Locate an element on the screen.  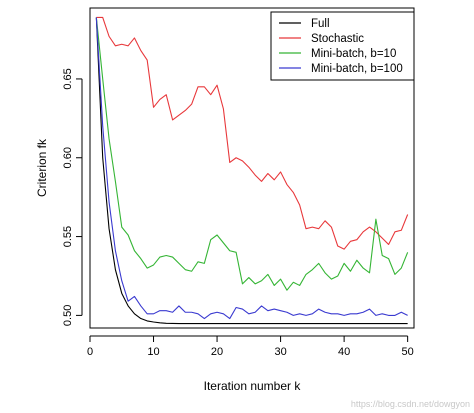
legend-label: Stochastic is located at coordinates (337, 39).